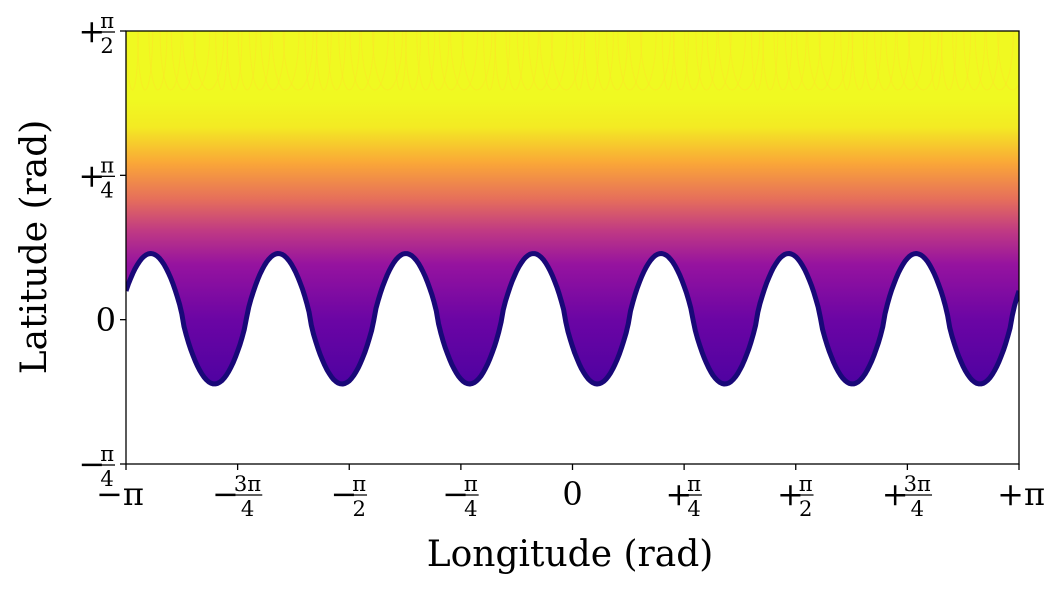 The image size is (1058, 589). Describe the element at coordinates (570, 554) in the screenshot. I see `x-axis-label: Longitude (rad)` at that location.